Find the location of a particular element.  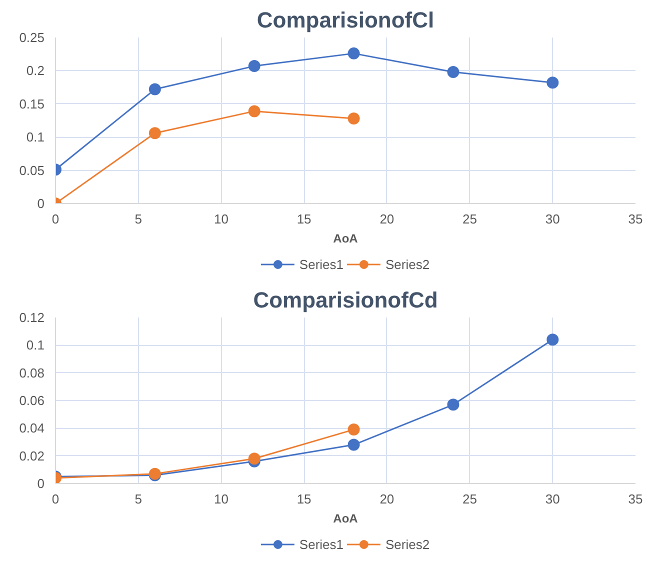

y-tick-label: 0.05 is located at coordinates (32, 170).